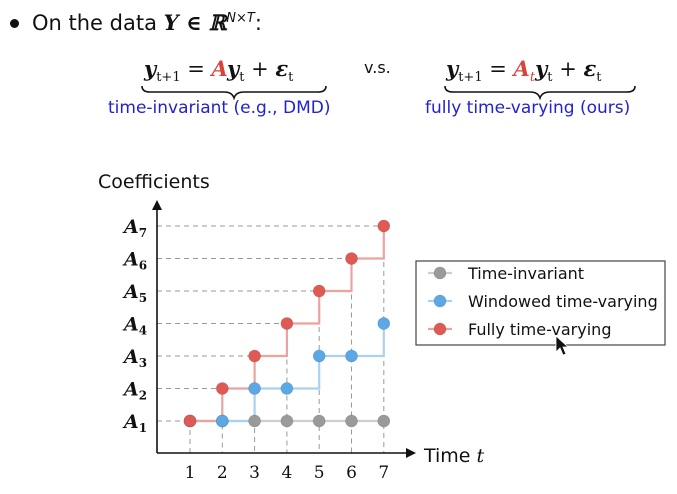  What do you see at coordinates (539, 329) in the screenshot?
I see `legend-label: Fully time-varying` at bounding box center [539, 329].